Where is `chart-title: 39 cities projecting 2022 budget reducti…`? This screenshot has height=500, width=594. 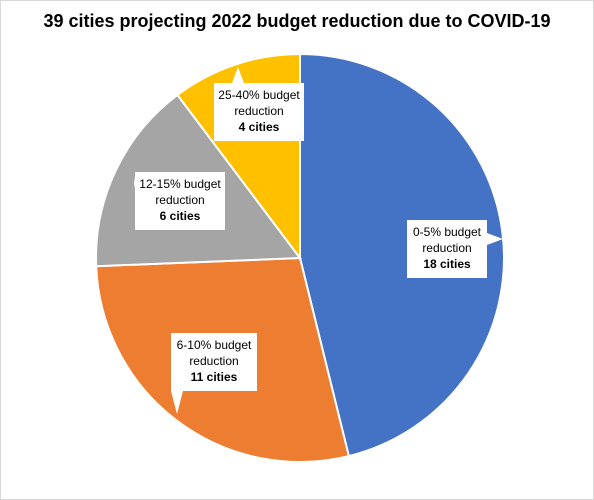
chart-title: 39 cities projecting 2022 budget reducti… is located at coordinates (297, 21).